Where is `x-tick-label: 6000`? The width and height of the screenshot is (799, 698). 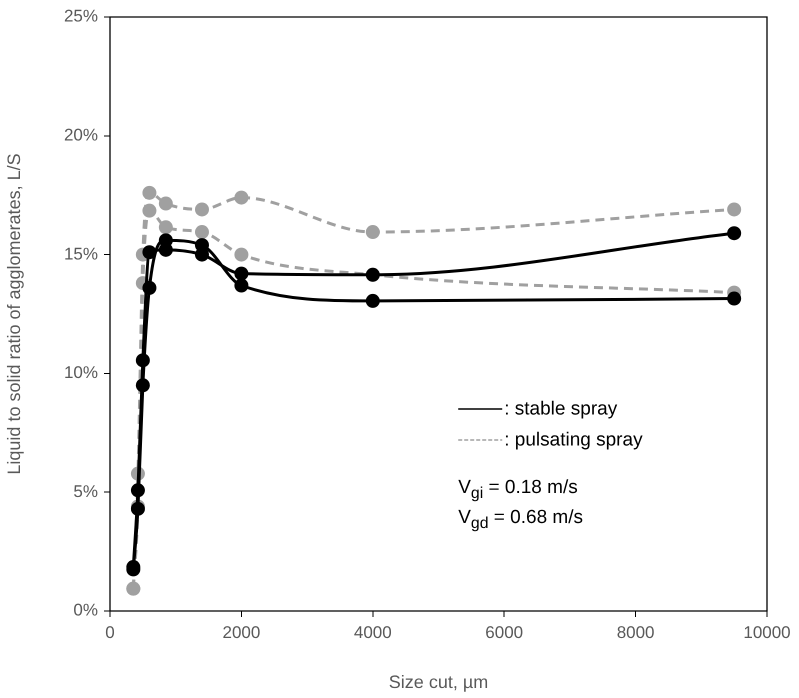
x-tick-label: 6000 is located at coordinates (504, 632).